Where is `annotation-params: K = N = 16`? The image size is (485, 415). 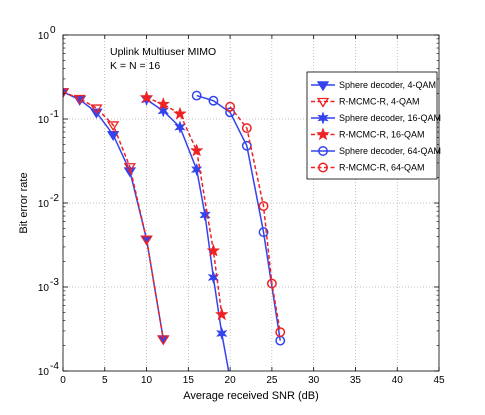
annotation-params: K = N = 16 is located at coordinates (135, 66).